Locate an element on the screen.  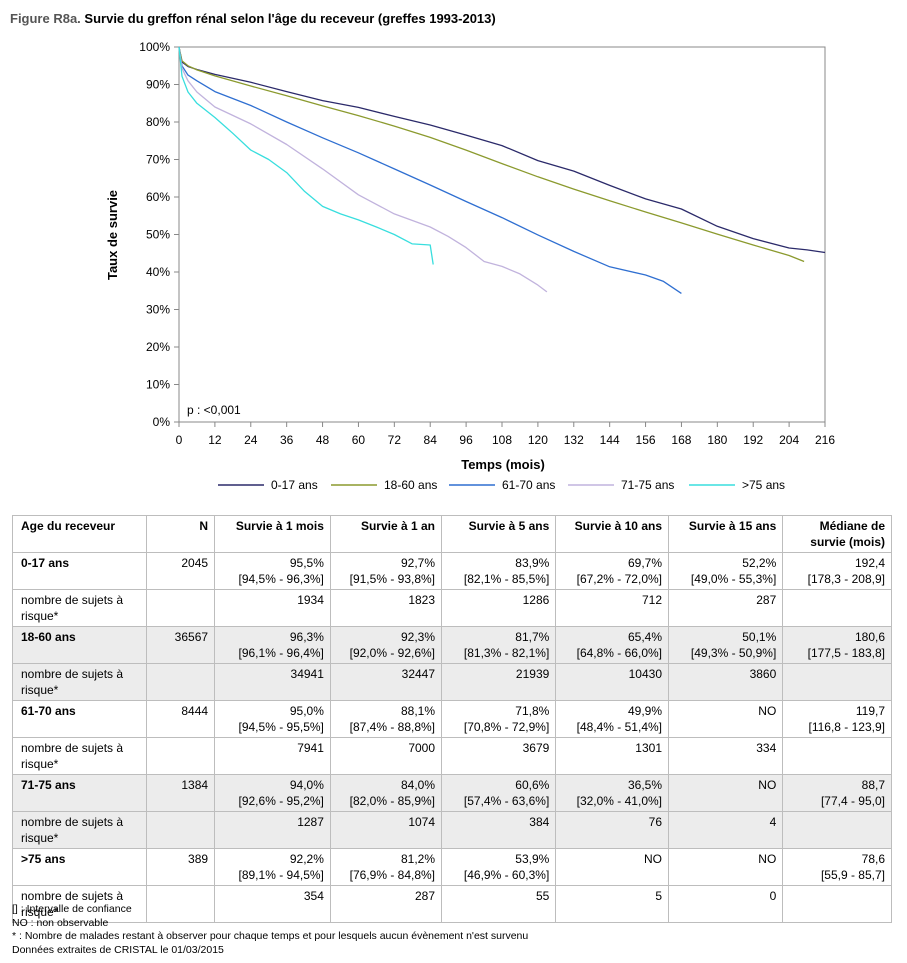
x-tick-label: 0 is located at coordinates (179, 440).